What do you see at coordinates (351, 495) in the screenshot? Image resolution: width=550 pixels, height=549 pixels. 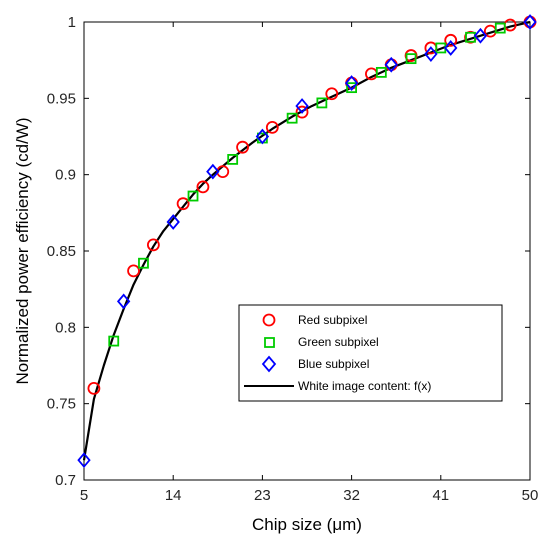 I see `x-tick-label: 32` at bounding box center [351, 495].